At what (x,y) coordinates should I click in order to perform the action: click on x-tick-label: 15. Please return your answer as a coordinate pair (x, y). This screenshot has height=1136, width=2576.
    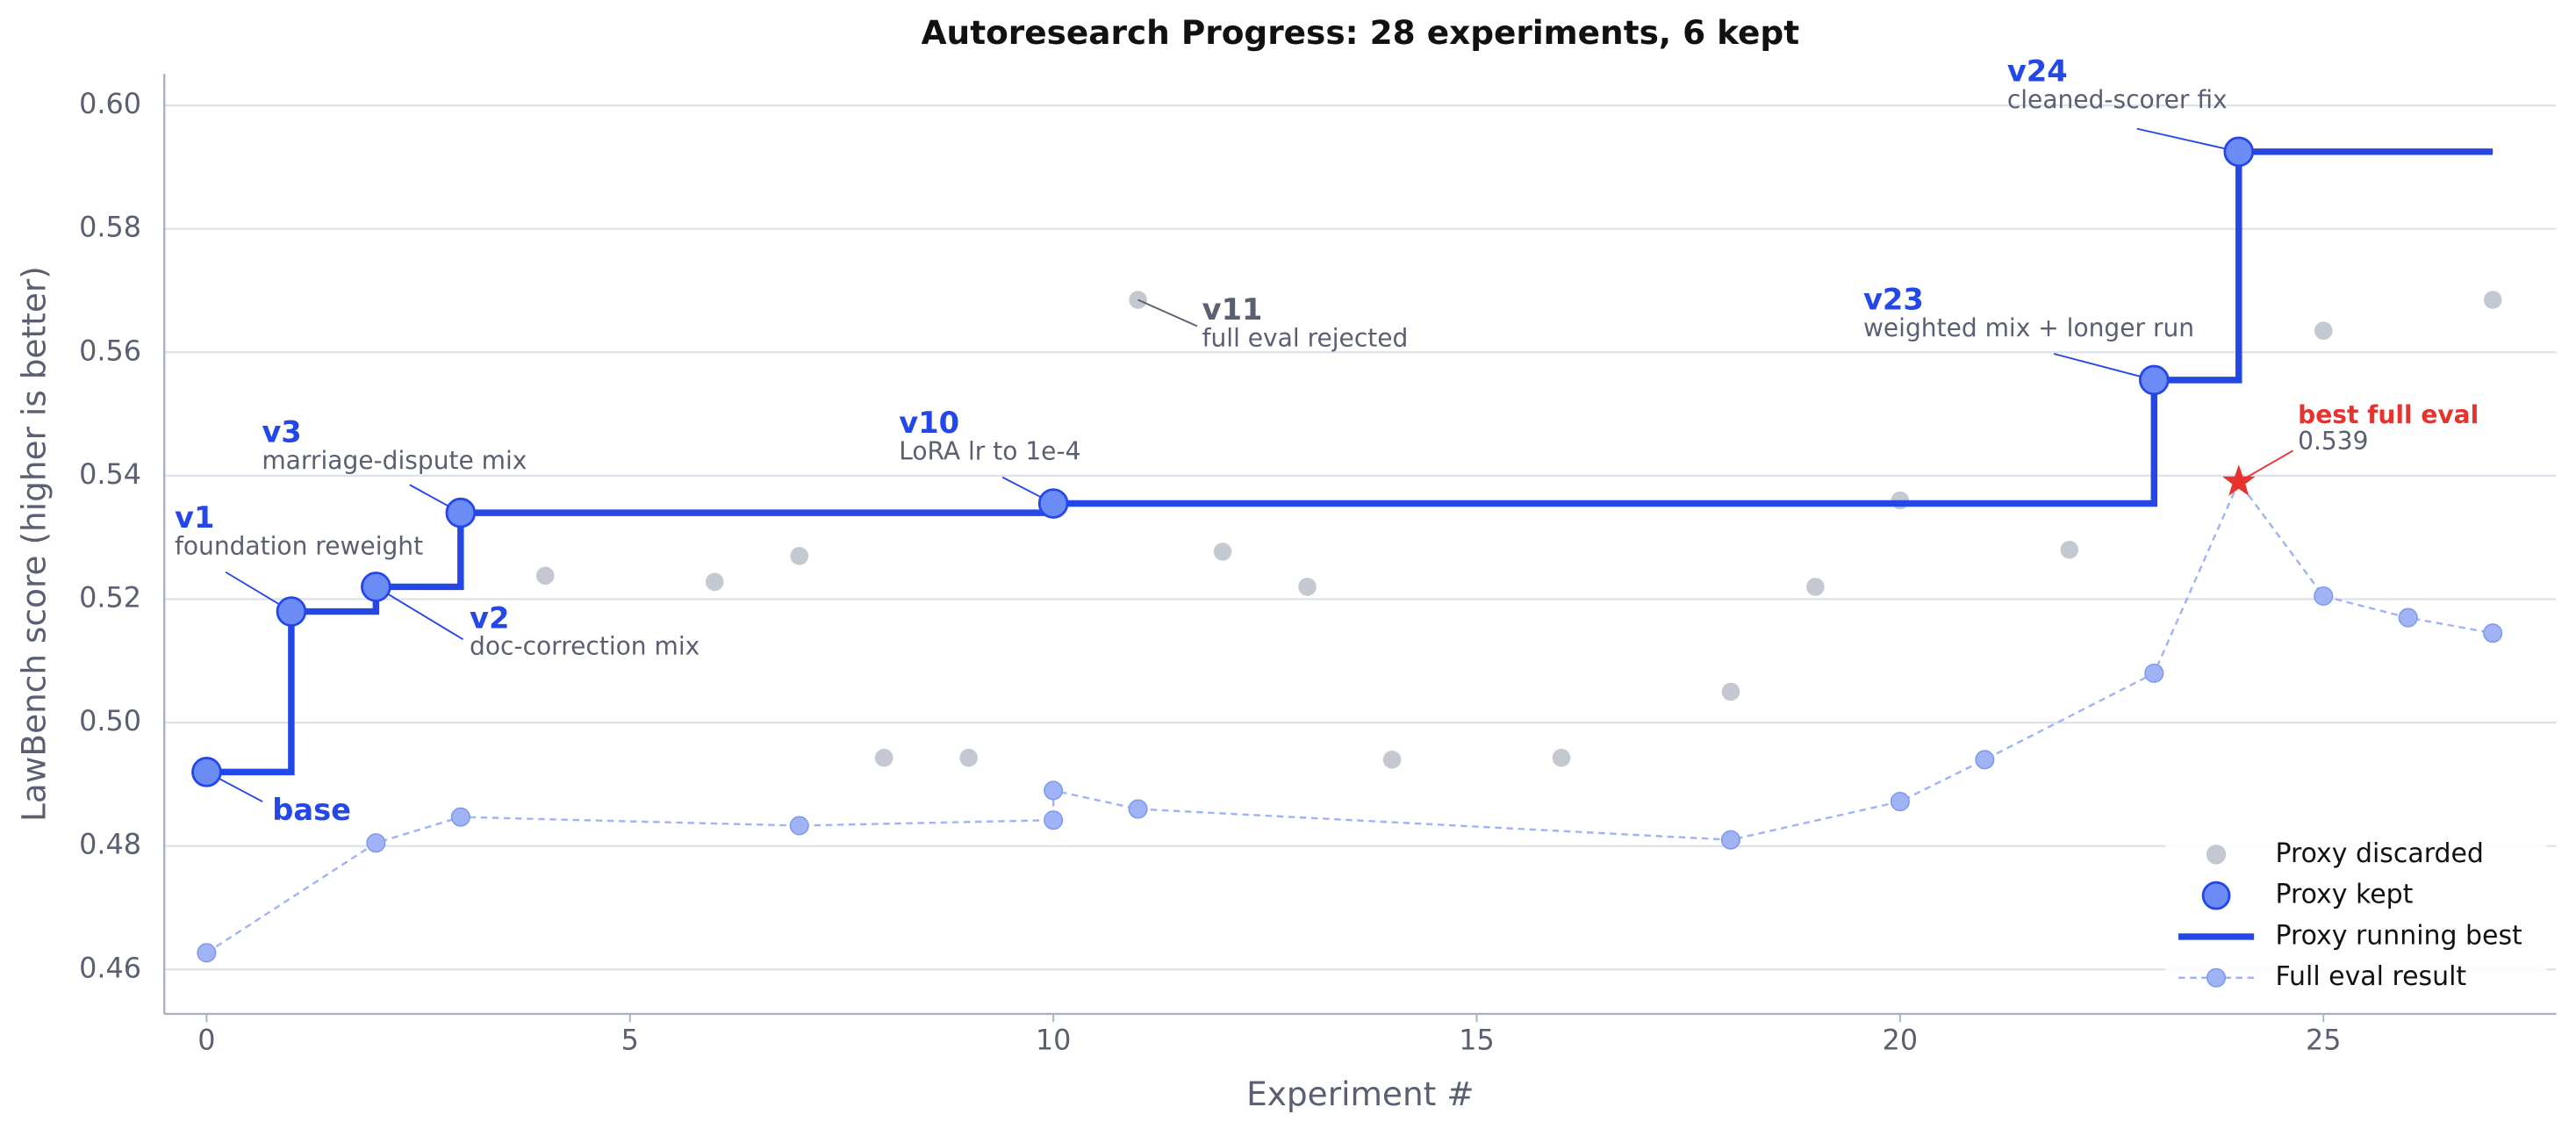
    Looking at the image, I should click on (1476, 1040).